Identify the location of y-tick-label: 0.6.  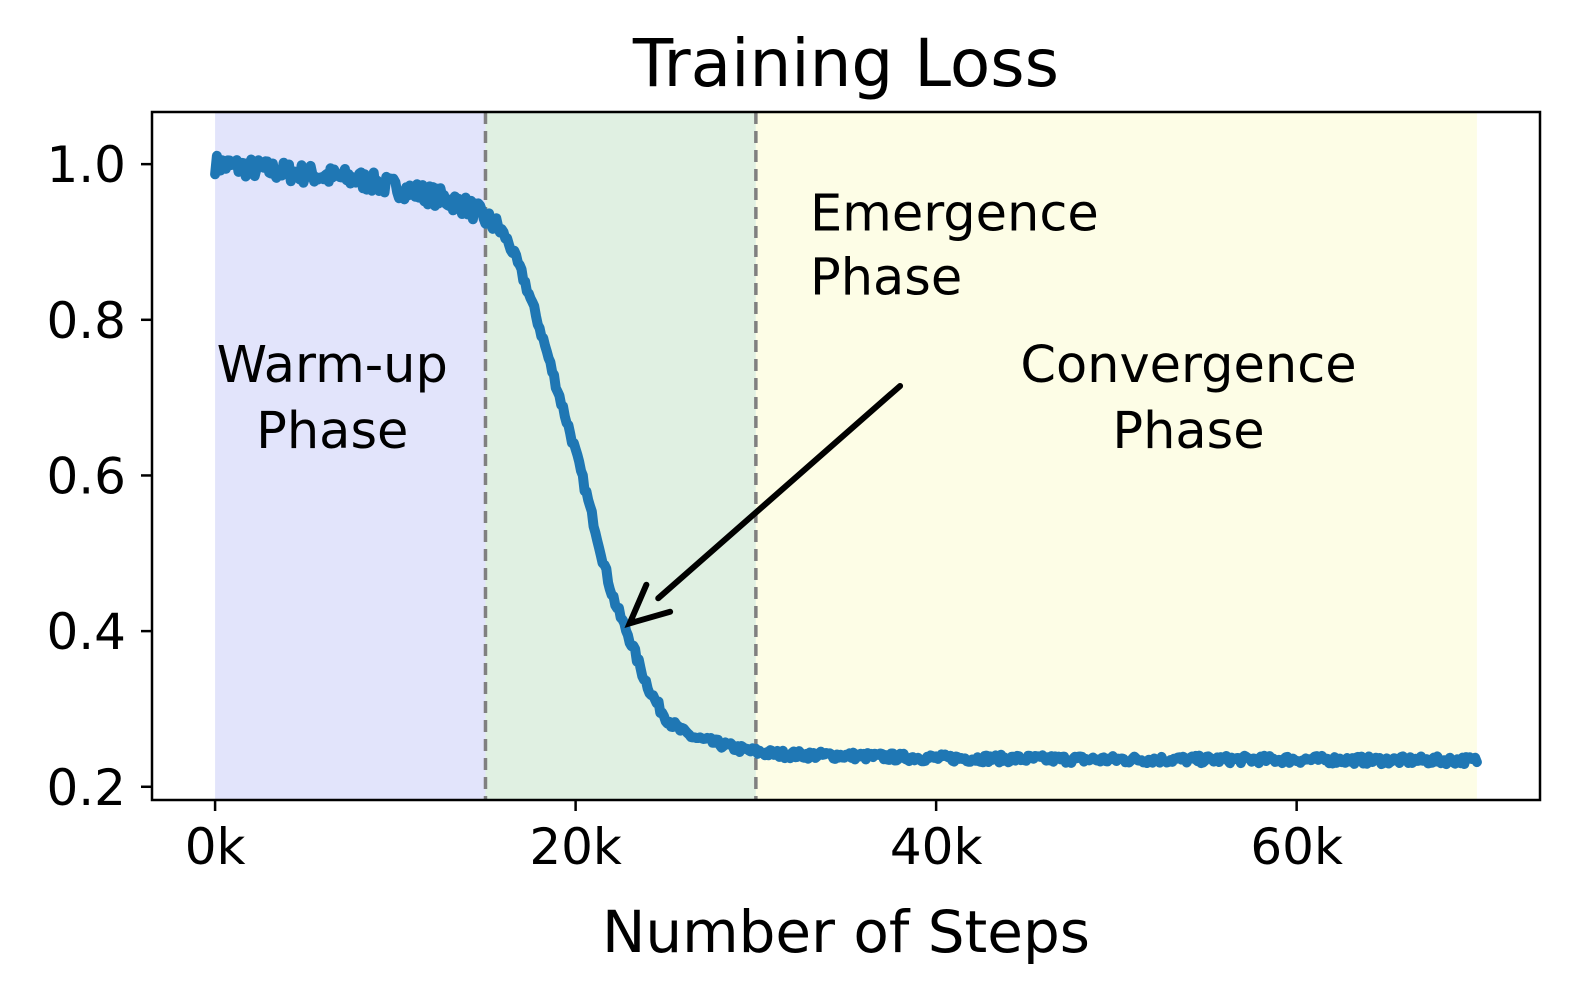
(86, 476).